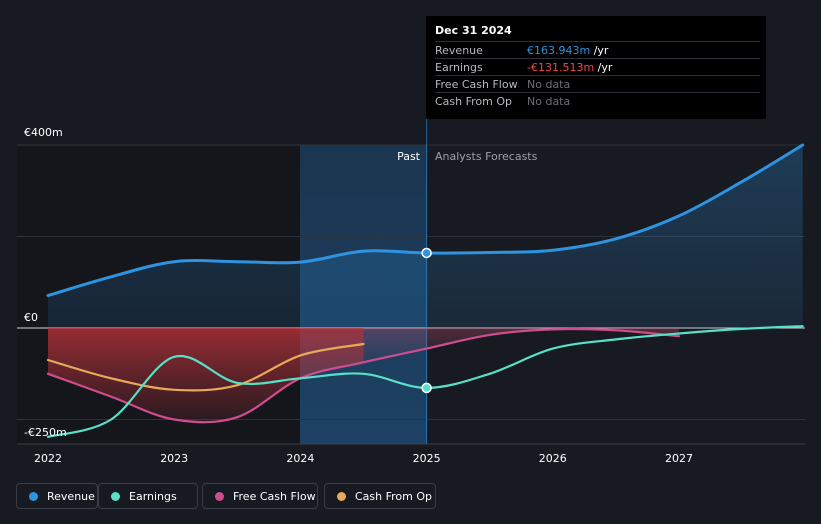 The image size is (821, 524). What do you see at coordinates (561, 67) in the screenshot?
I see `tooltip-value: -€131.513m` at bounding box center [561, 67].